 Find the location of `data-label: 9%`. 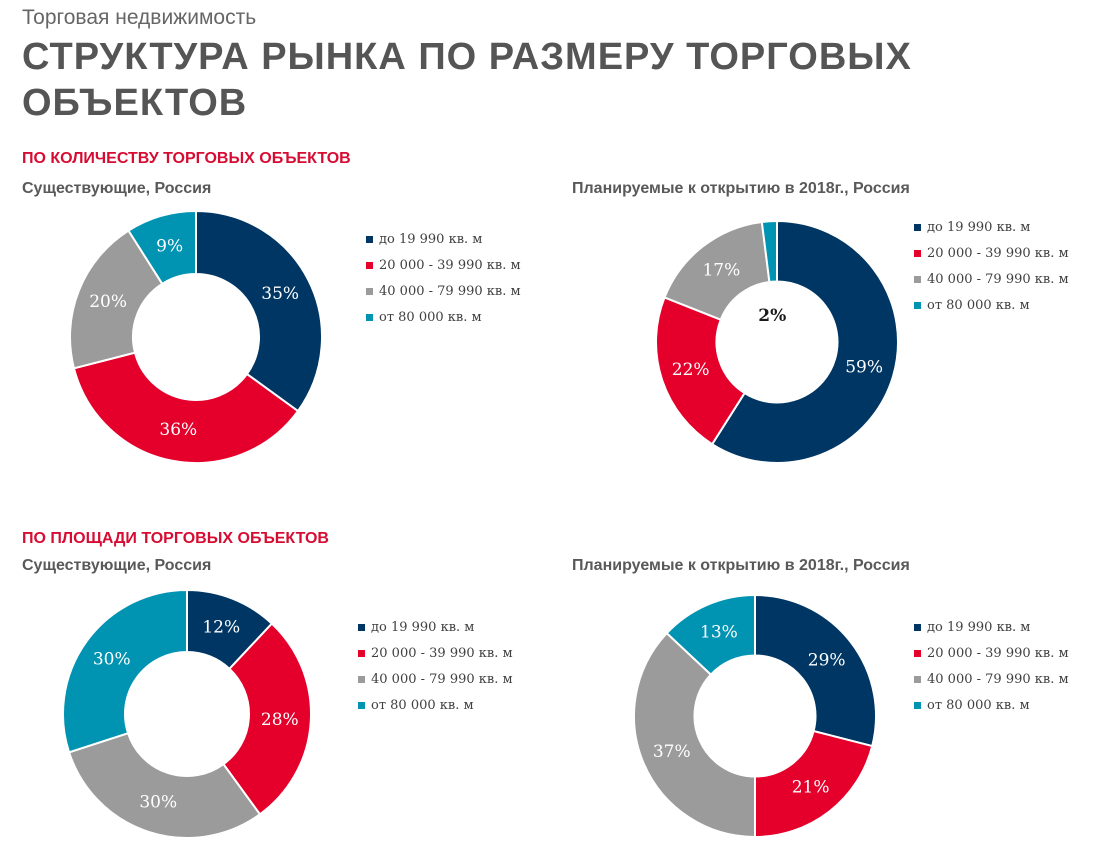

data-label: 9% is located at coordinates (169, 246).